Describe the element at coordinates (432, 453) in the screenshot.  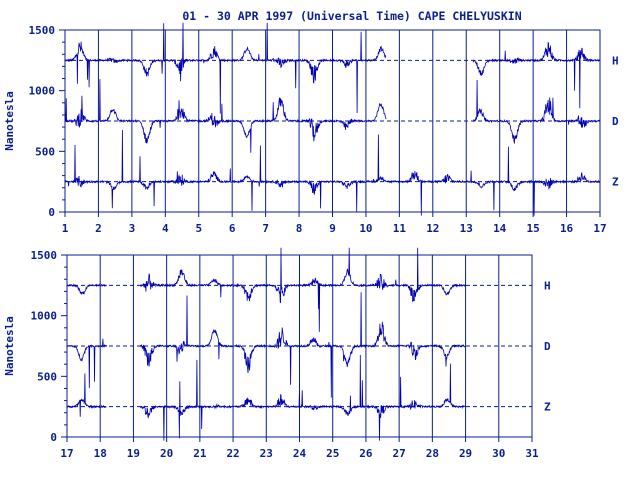
I see `x-tick-label: 28` at that location.